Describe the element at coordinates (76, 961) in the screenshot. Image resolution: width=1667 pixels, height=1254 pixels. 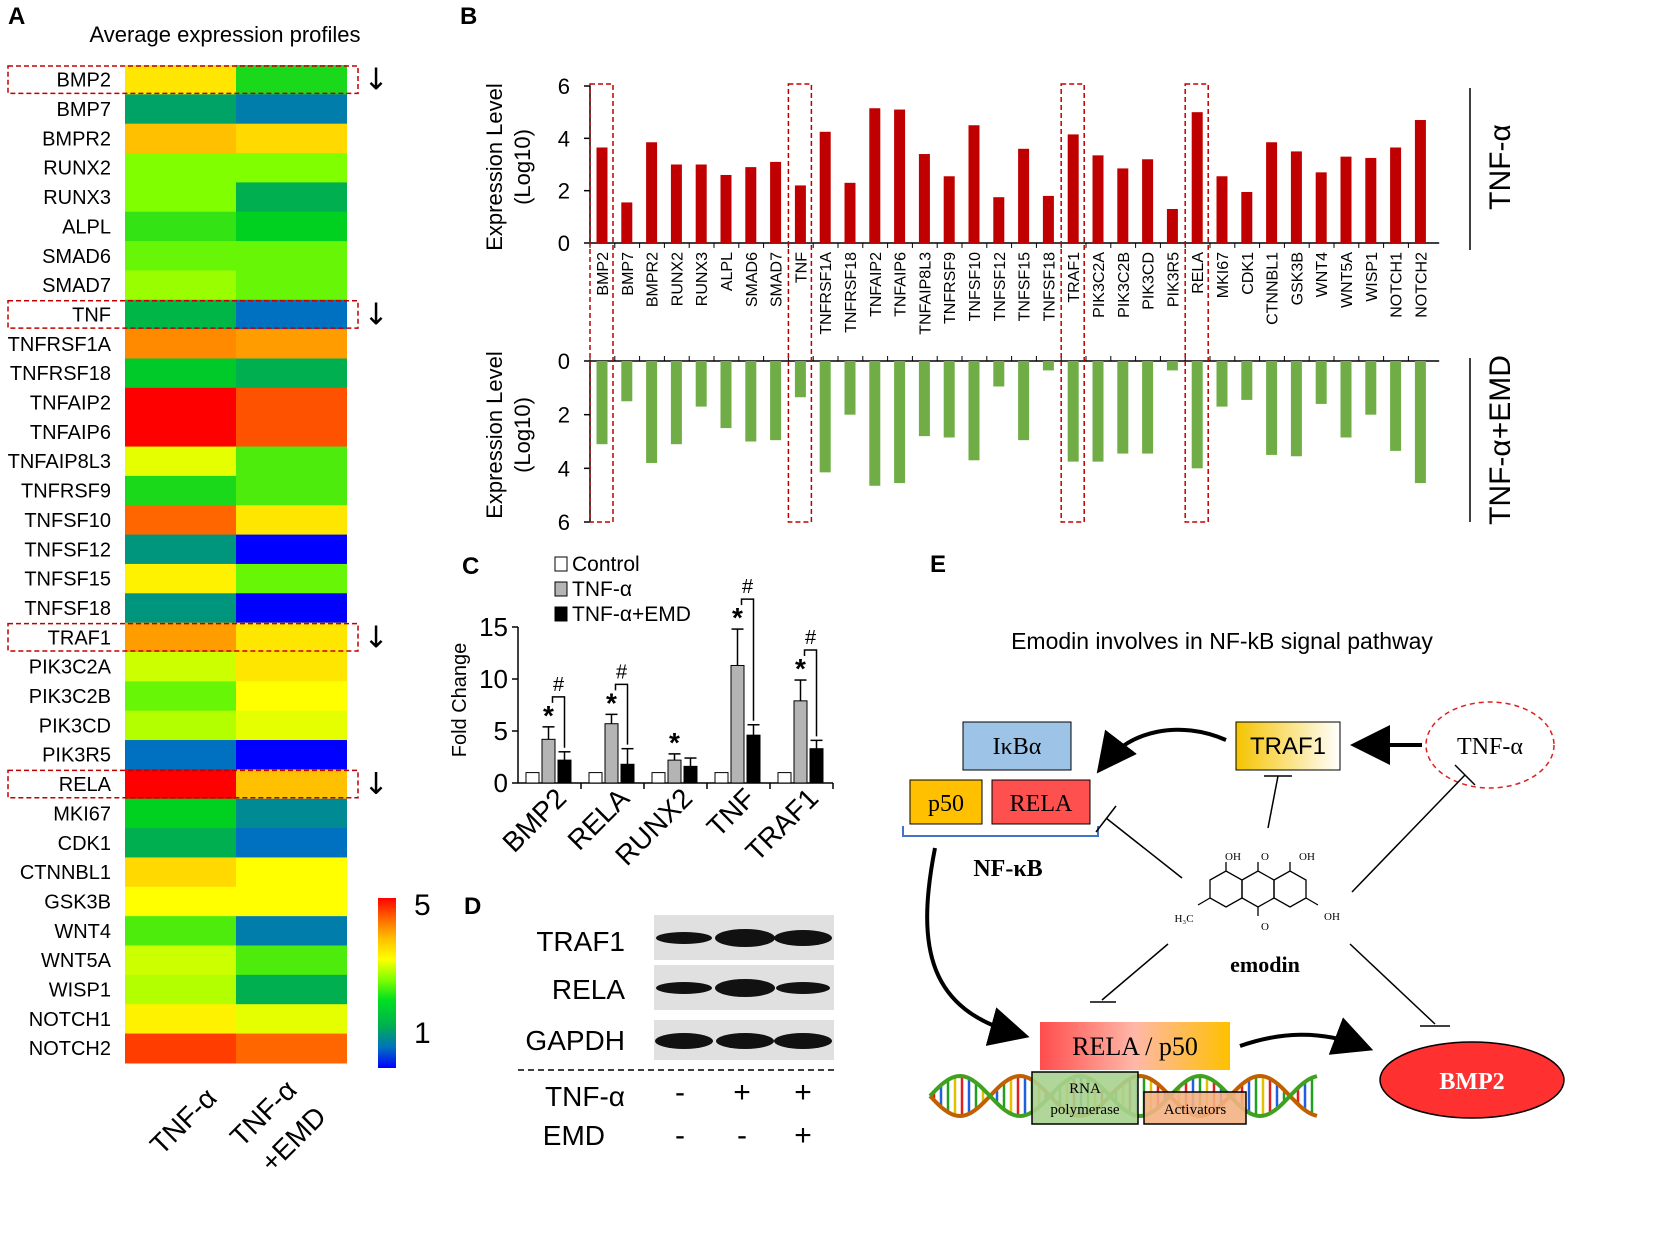
I see `gene-label-wnt5a: WNT5A` at that location.